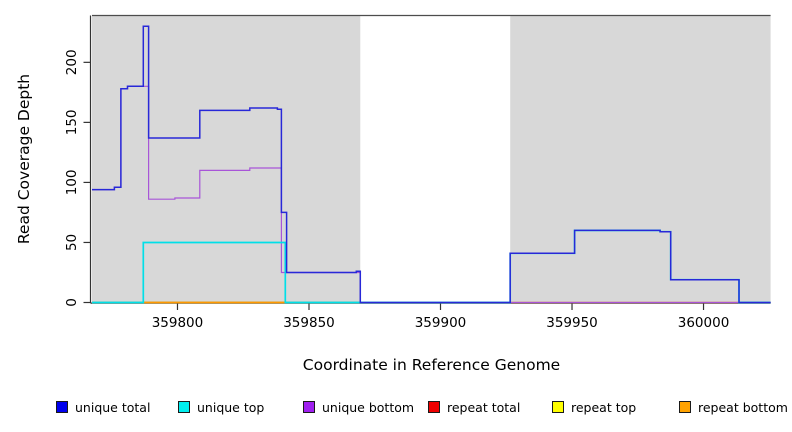 The image size is (792, 432). I want to click on y-tick-label: 50, so click(72, 242).